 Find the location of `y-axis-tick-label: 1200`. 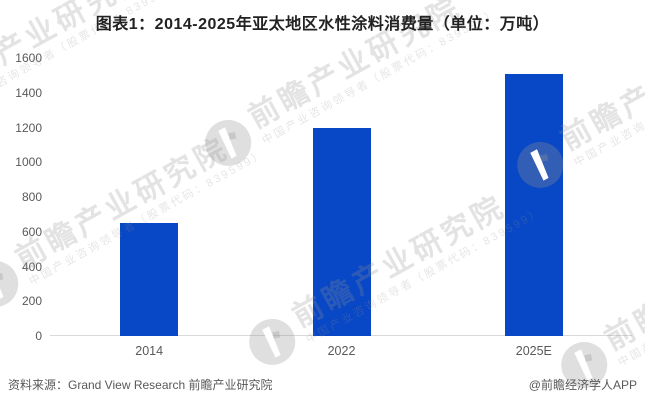

y-axis-tick-label: 1200 is located at coordinates (28, 127).